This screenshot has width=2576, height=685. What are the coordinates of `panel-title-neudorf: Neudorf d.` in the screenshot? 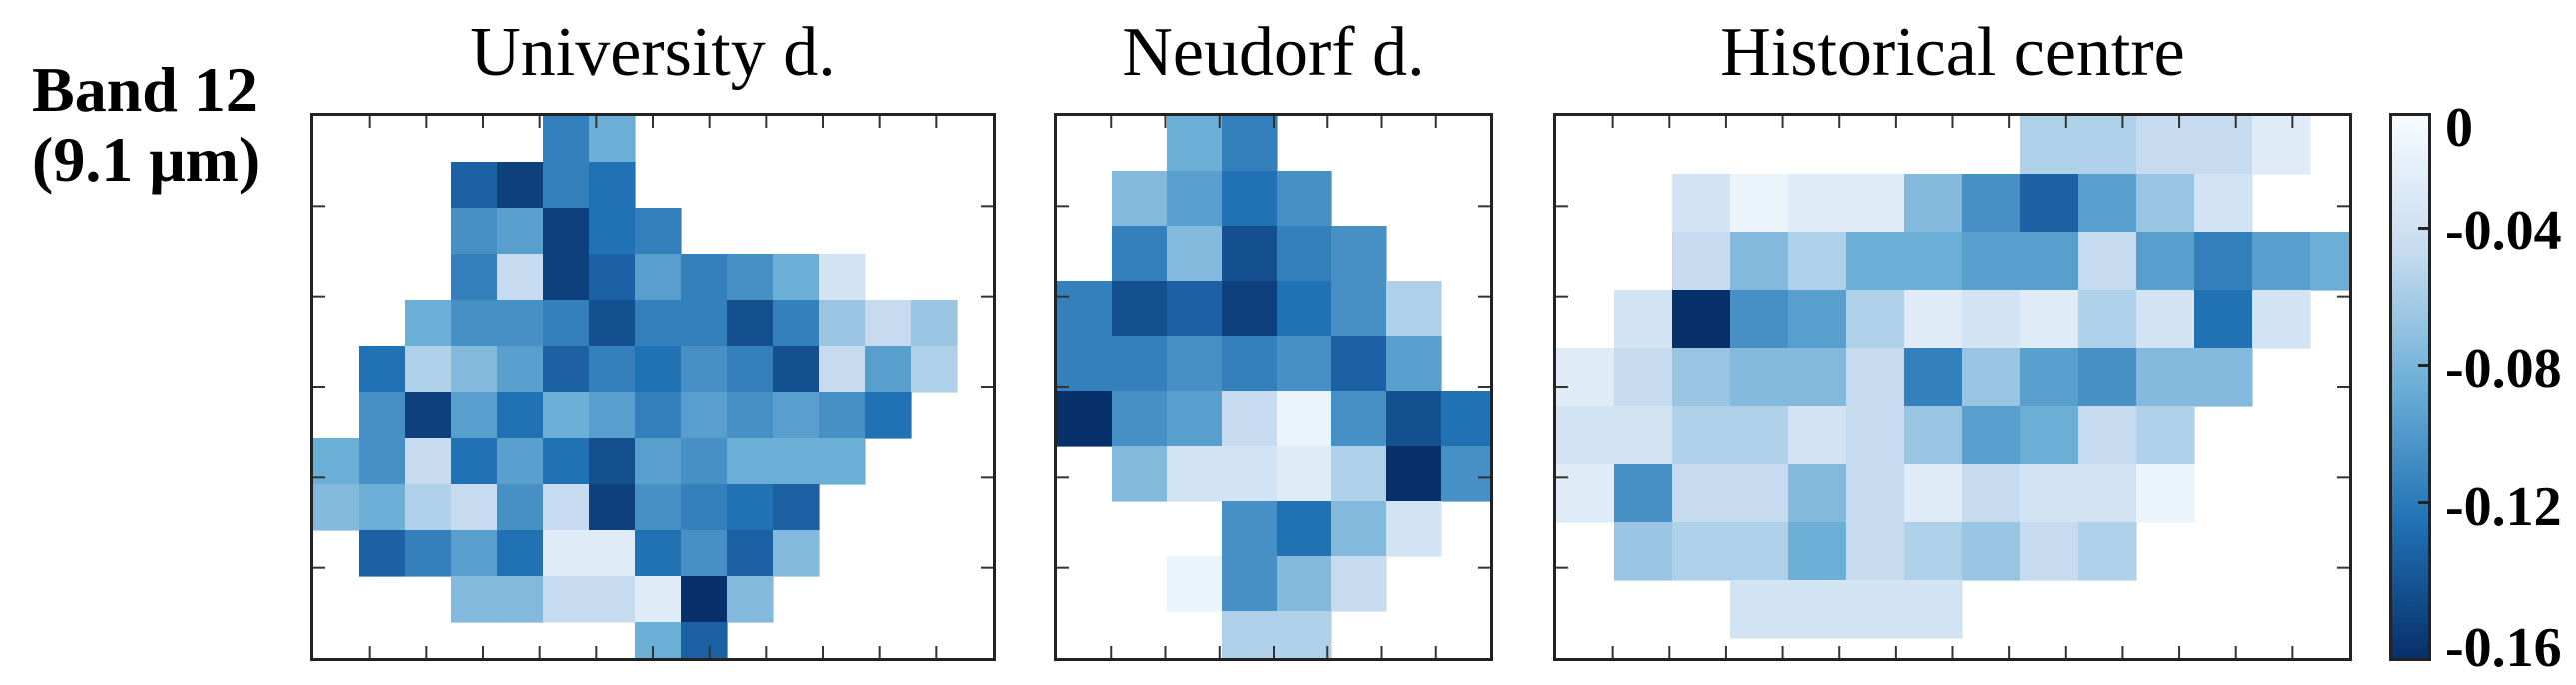 It's located at (1274, 52).